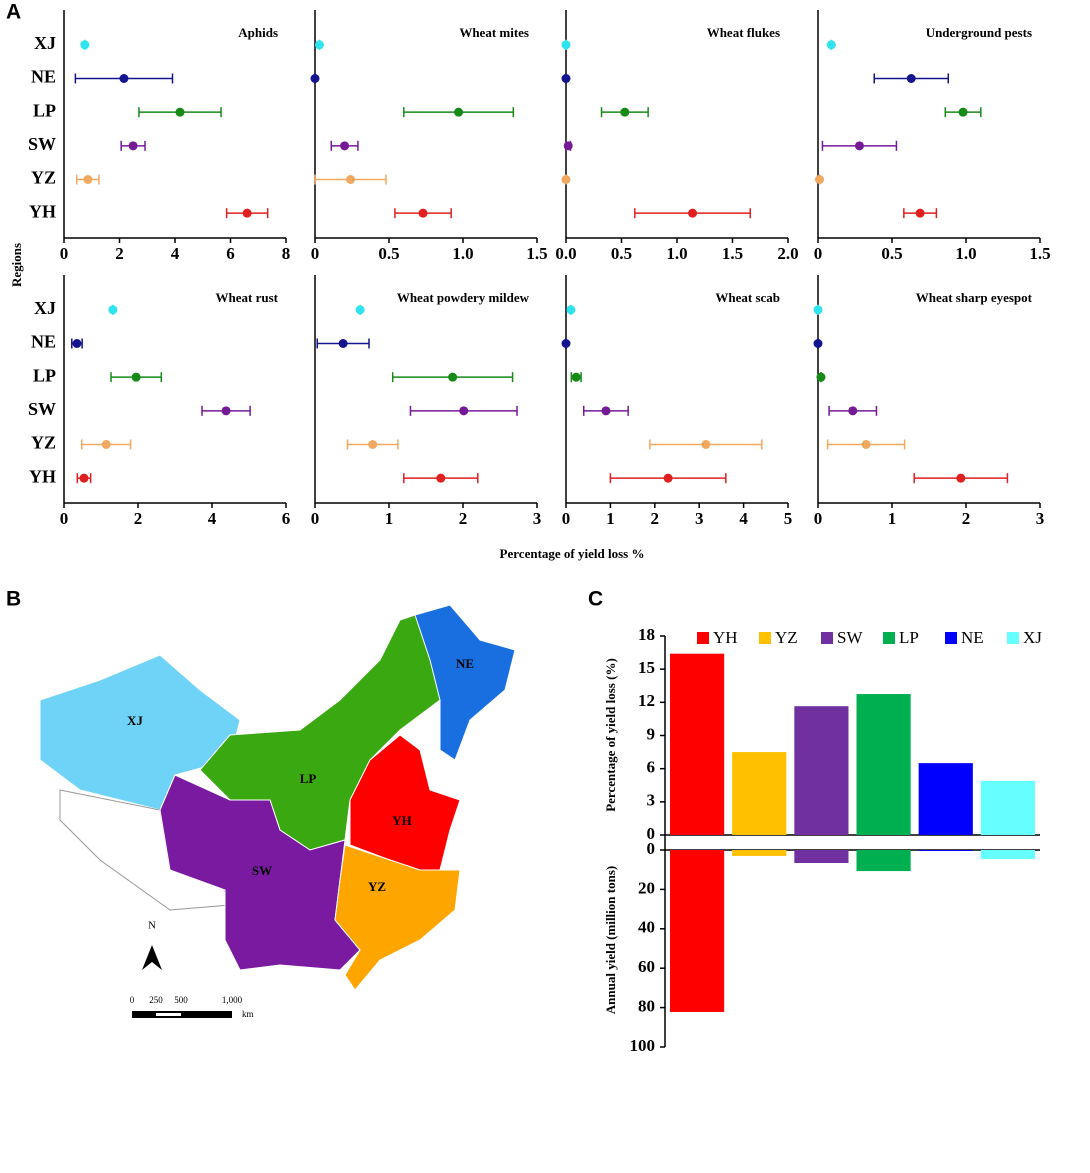 The width and height of the screenshot is (1090, 1173). Describe the element at coordinates (646, 966) in the screenshot. I see `y2-tick-label: 60` at that location.